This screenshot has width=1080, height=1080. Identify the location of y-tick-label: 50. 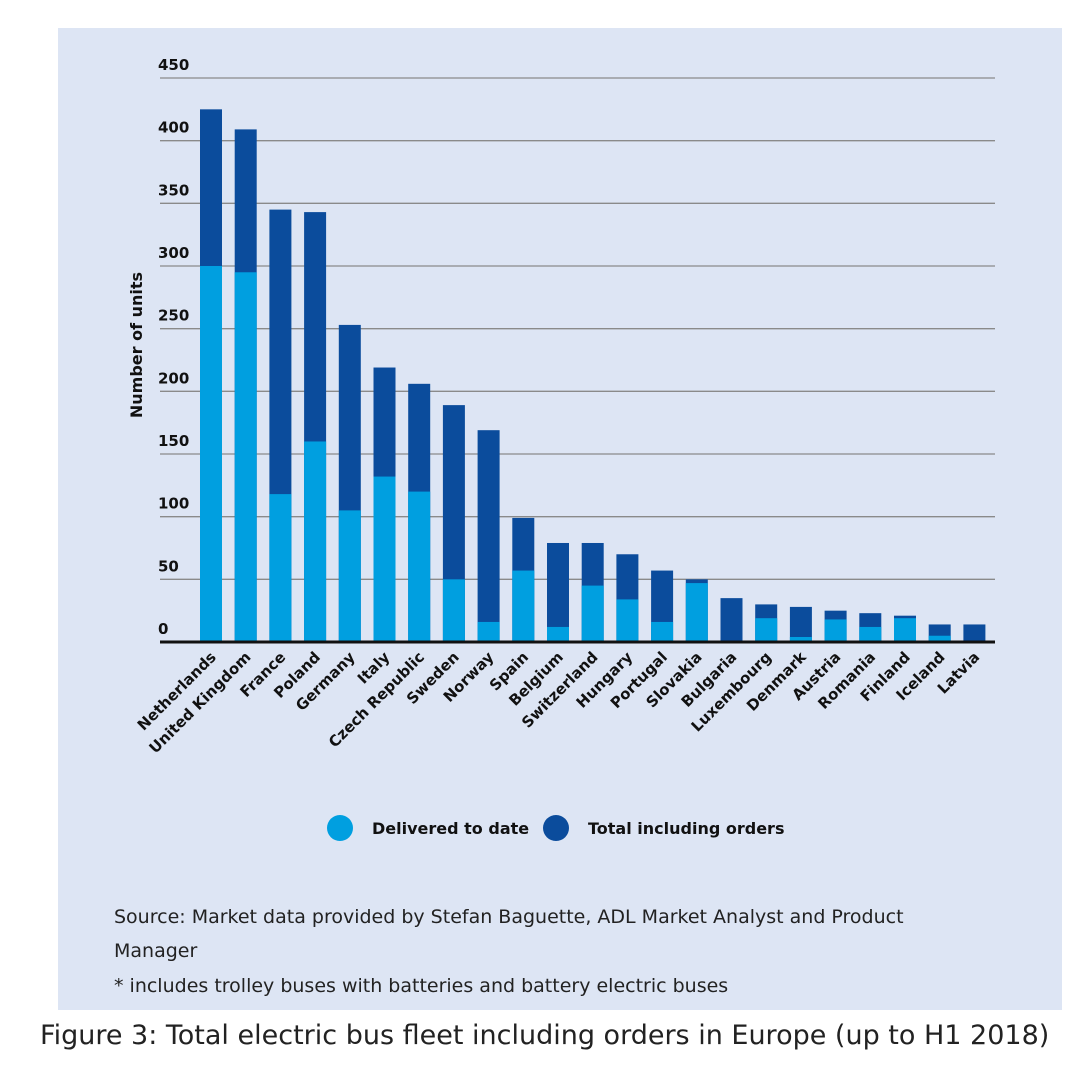
(168, 566).